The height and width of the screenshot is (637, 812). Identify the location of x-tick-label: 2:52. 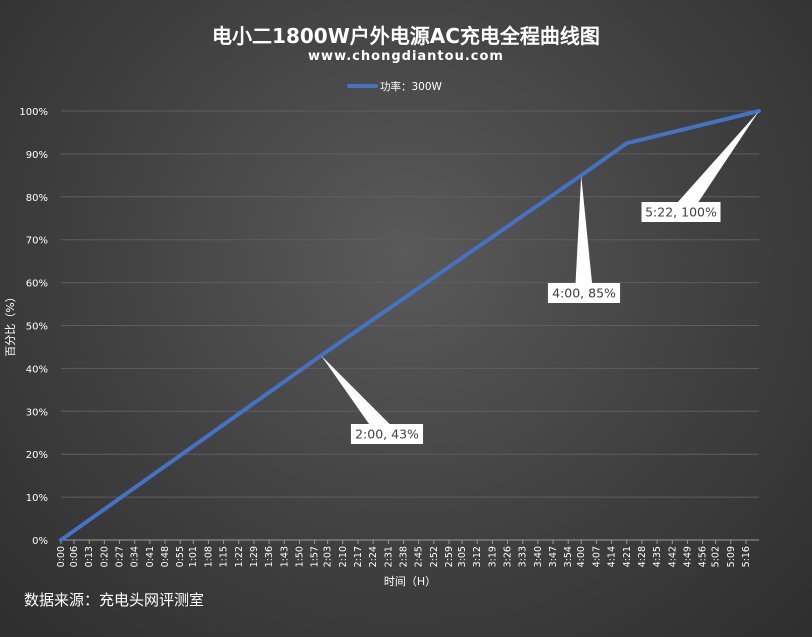
(434, 556).